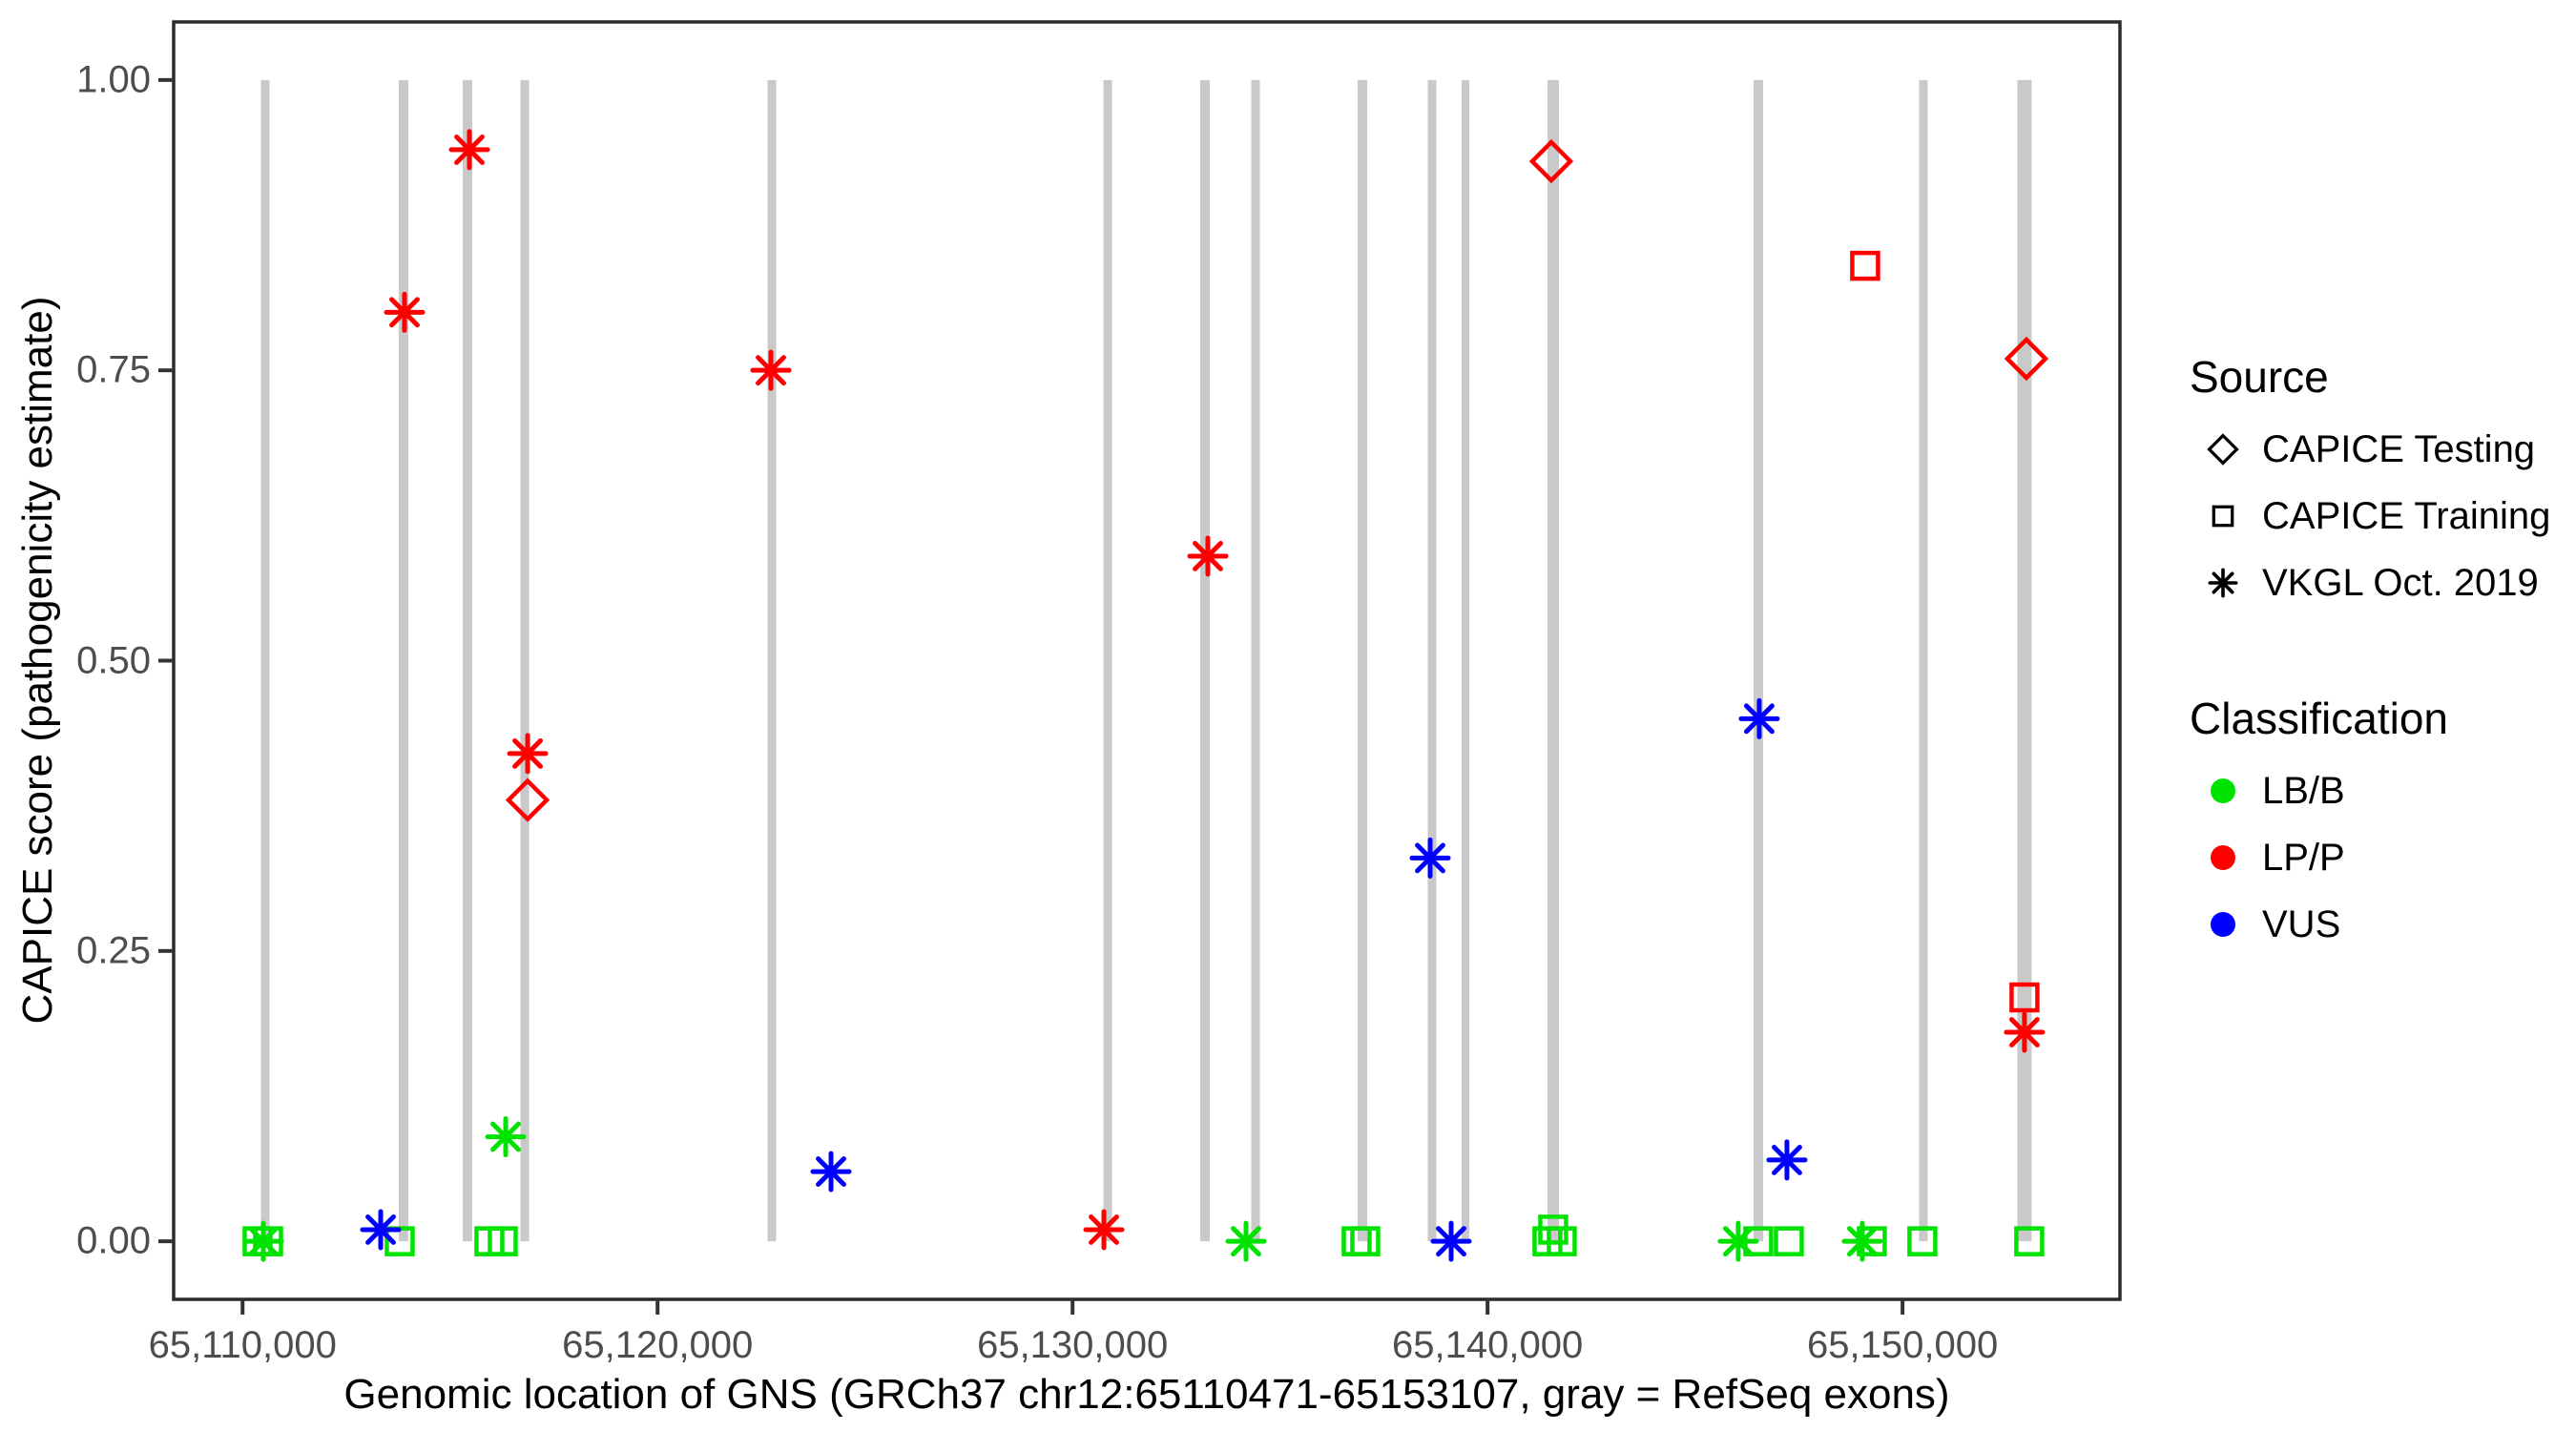 The height and width of the screenshot is (1431, 2576). I want to click on legend-classification: Classification LB/B LP/P VUS, so click(2380, 825).